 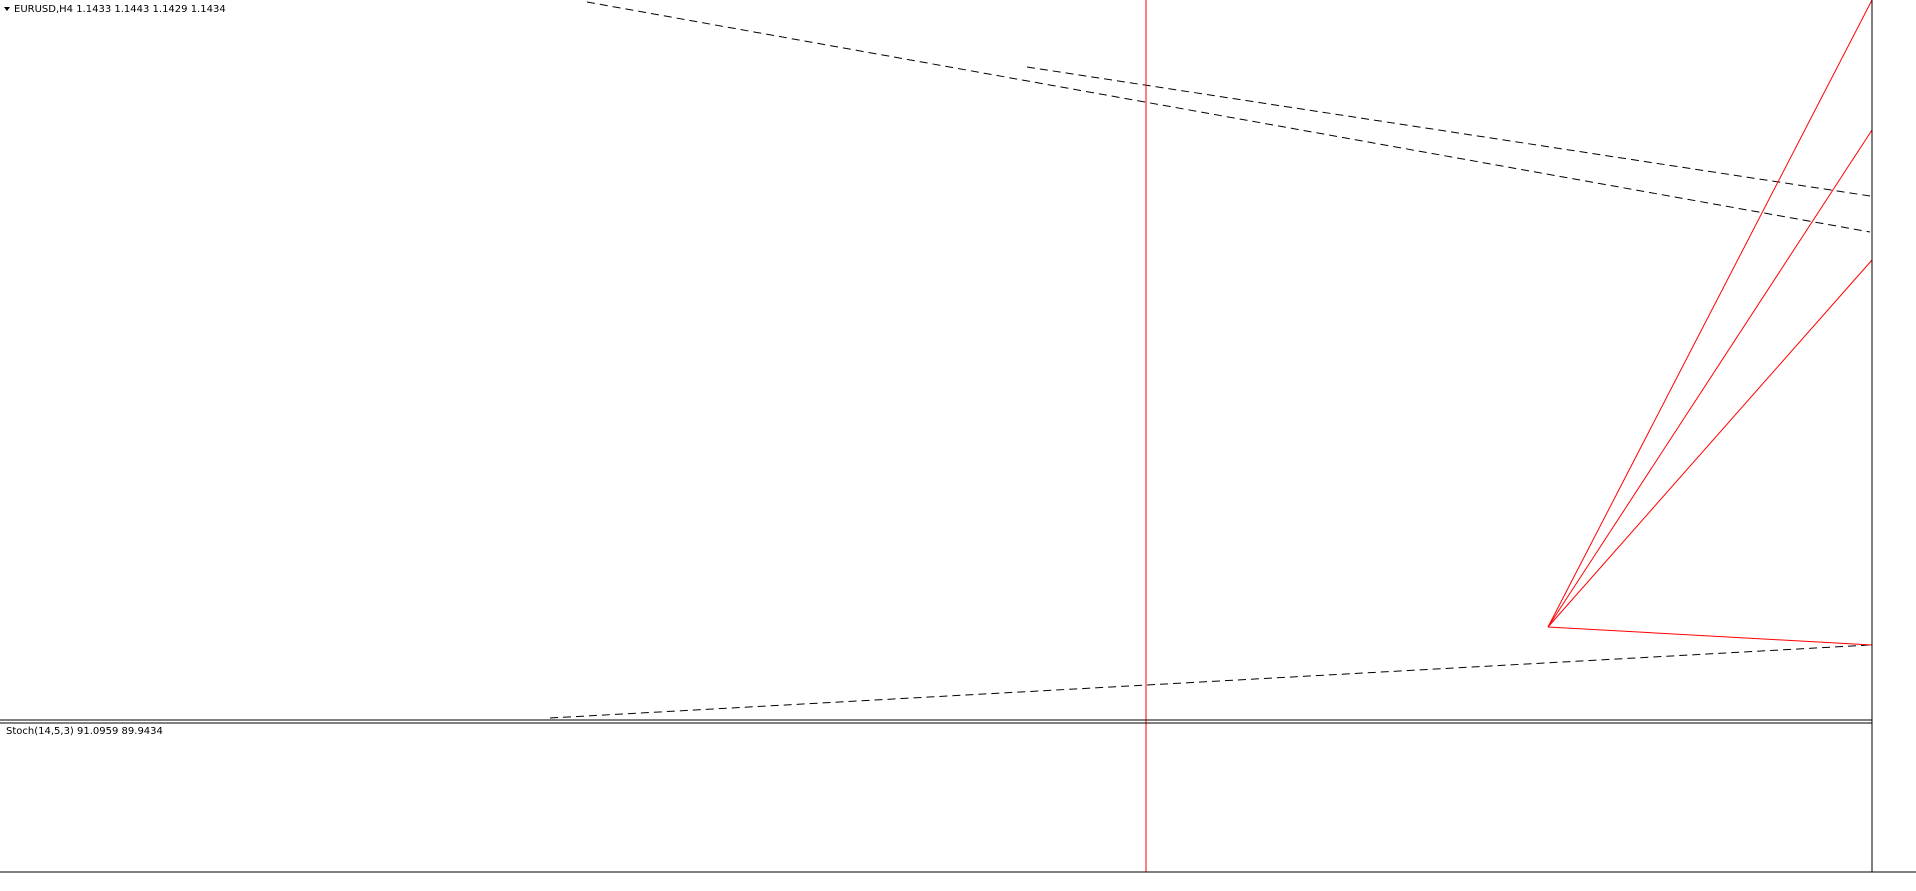 I want to click on indicator-title: Stoch(14,5,3) 91.0959 89.9434, so click(x=84, y=731).